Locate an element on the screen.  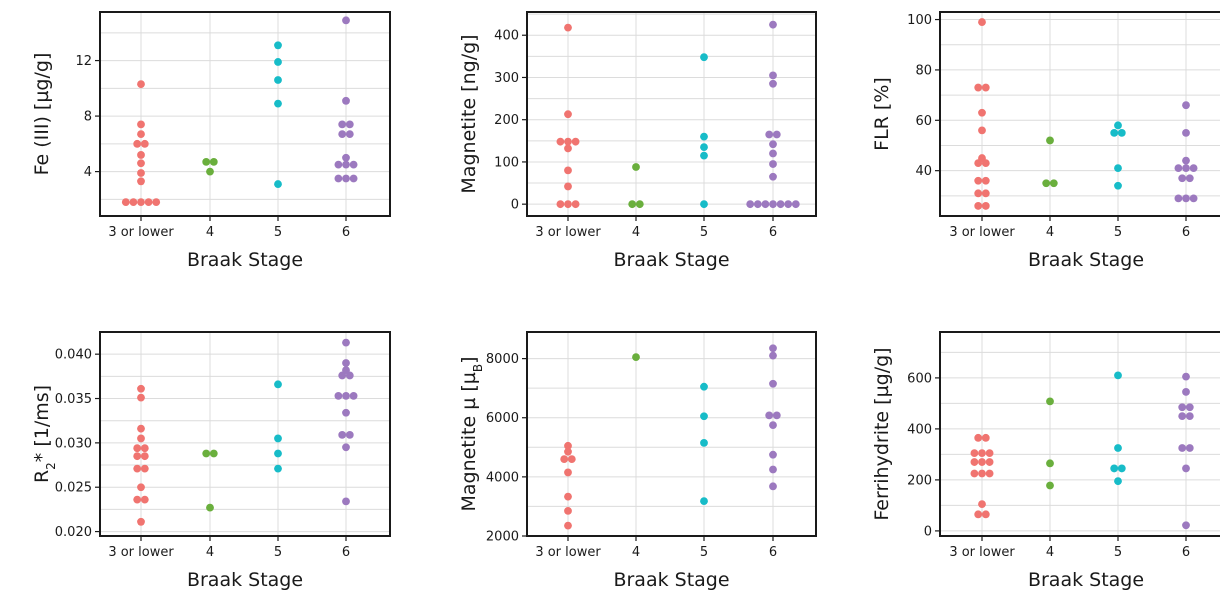
y-tick-label: 0.035 is located at coordinates (73, 399).